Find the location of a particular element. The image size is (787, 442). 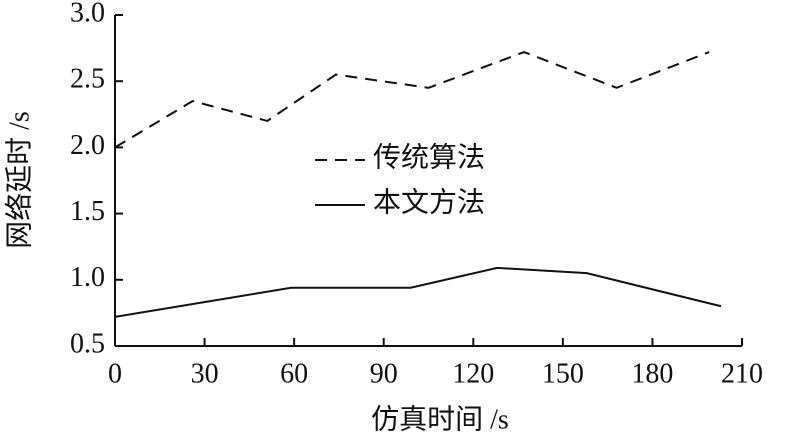

y-tick-label: 2.5 is located at coordinates (87, 79).